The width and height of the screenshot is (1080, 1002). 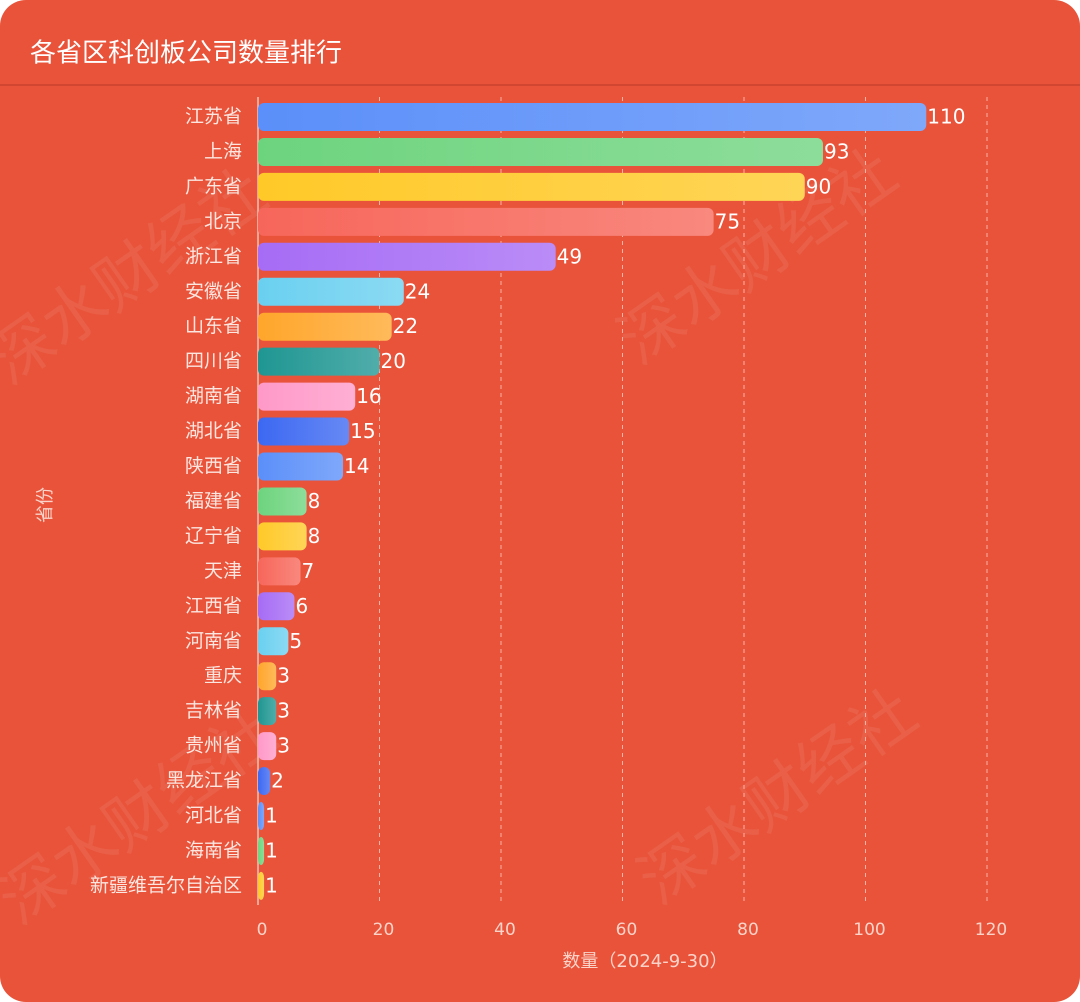 What do you see at coordinates (301, 606) in the screenshot?
I see `value-label: 6` at bounding box center [301, 606].